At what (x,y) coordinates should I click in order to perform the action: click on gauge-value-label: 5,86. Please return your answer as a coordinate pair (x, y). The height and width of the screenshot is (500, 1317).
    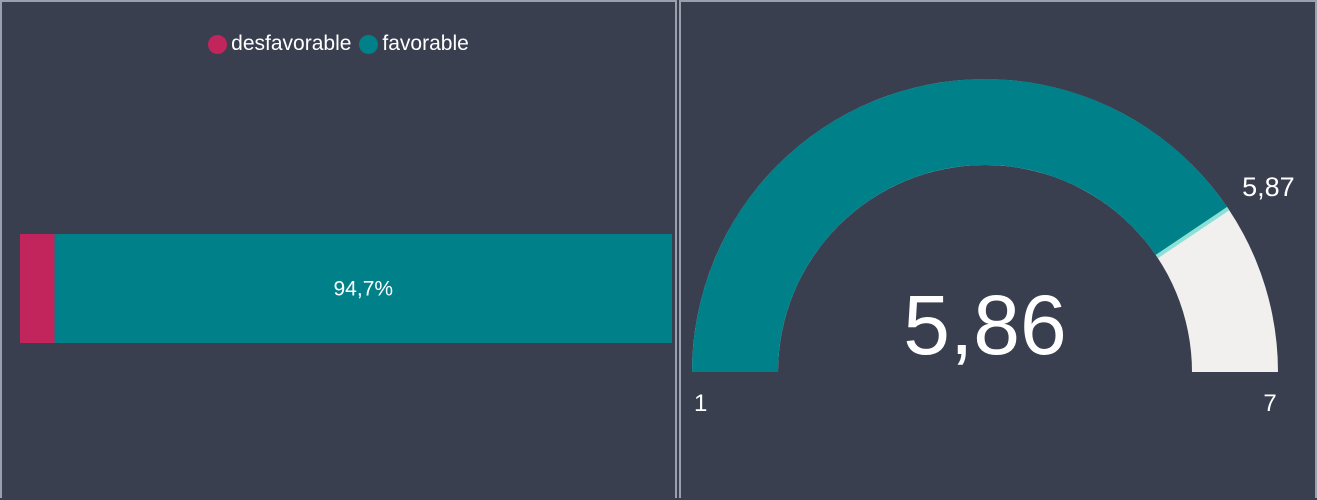
    Looking at the image, I should click on (985, 325).